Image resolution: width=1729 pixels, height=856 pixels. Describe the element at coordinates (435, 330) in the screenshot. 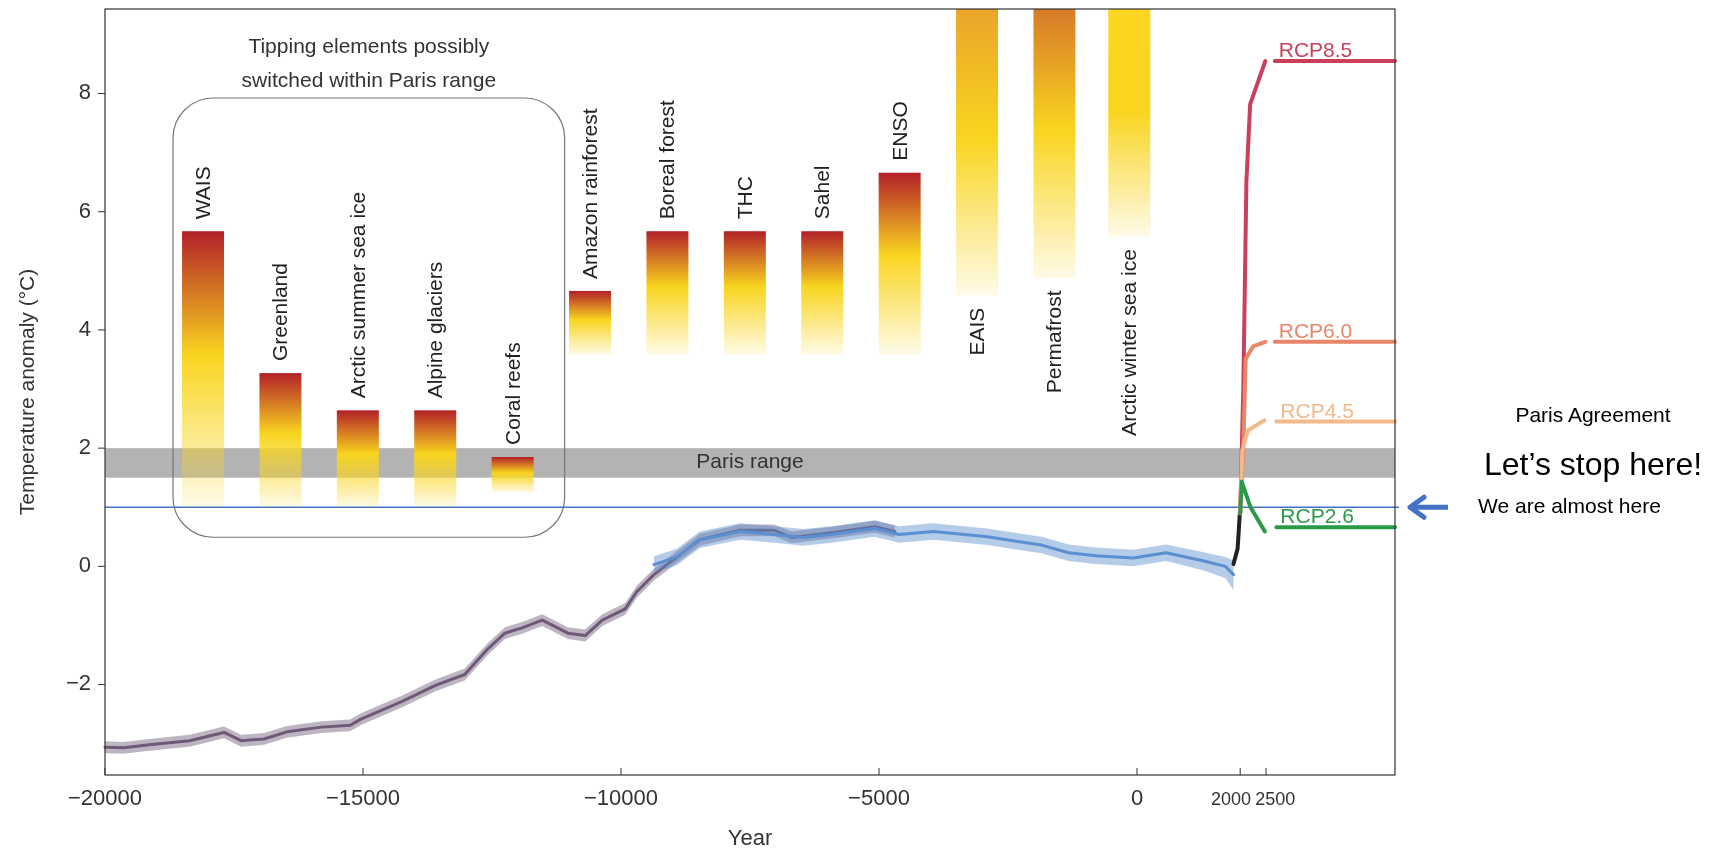

I see `annotation: Alpine glaciers` at that location.